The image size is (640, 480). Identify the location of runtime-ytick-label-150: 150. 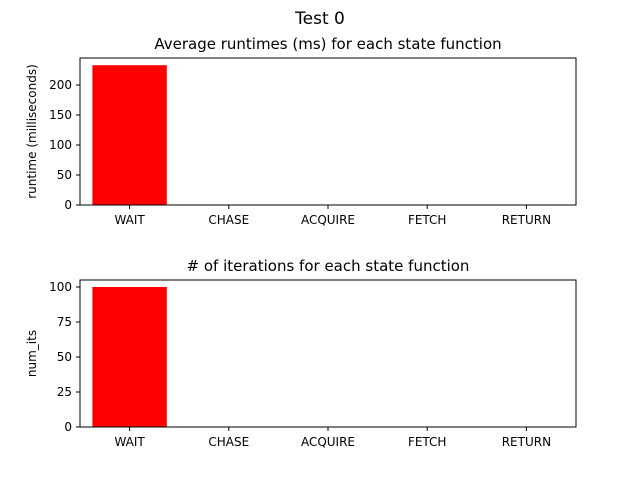
(60, 115).